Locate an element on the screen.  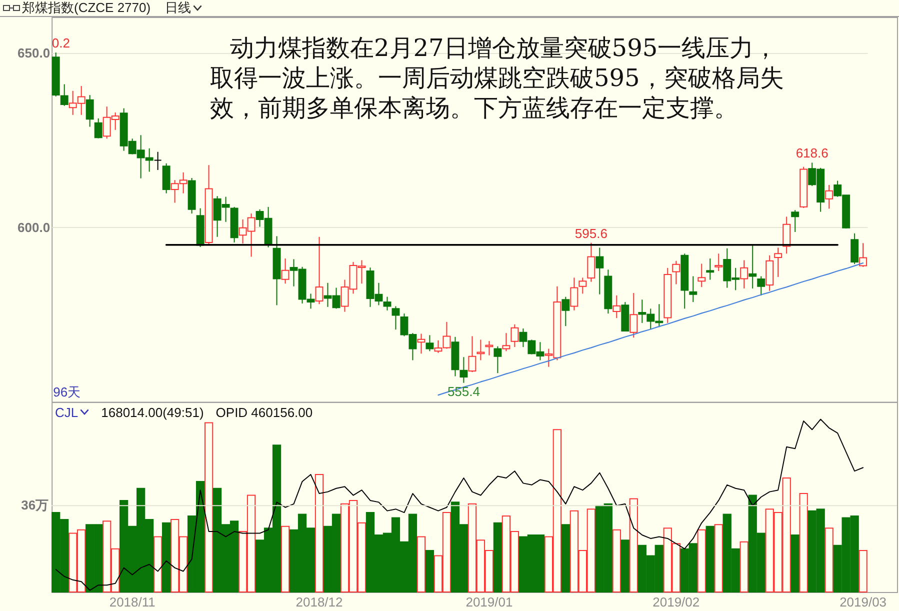
annotation: 96天 is located at coordinates (67, 392).